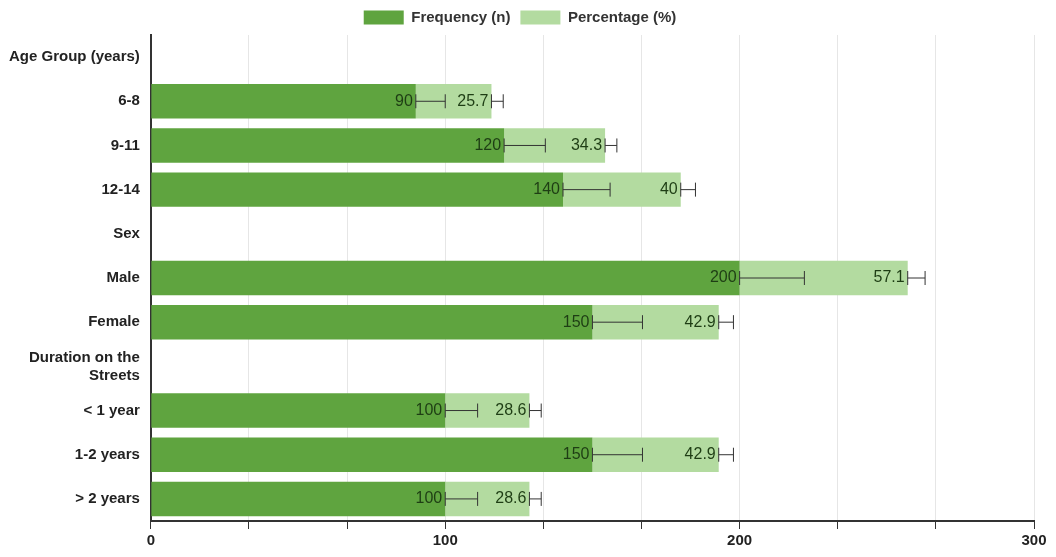 The image size is (1056, 557). I want to click on legend-label: Frequency (n), so click(461, 16).